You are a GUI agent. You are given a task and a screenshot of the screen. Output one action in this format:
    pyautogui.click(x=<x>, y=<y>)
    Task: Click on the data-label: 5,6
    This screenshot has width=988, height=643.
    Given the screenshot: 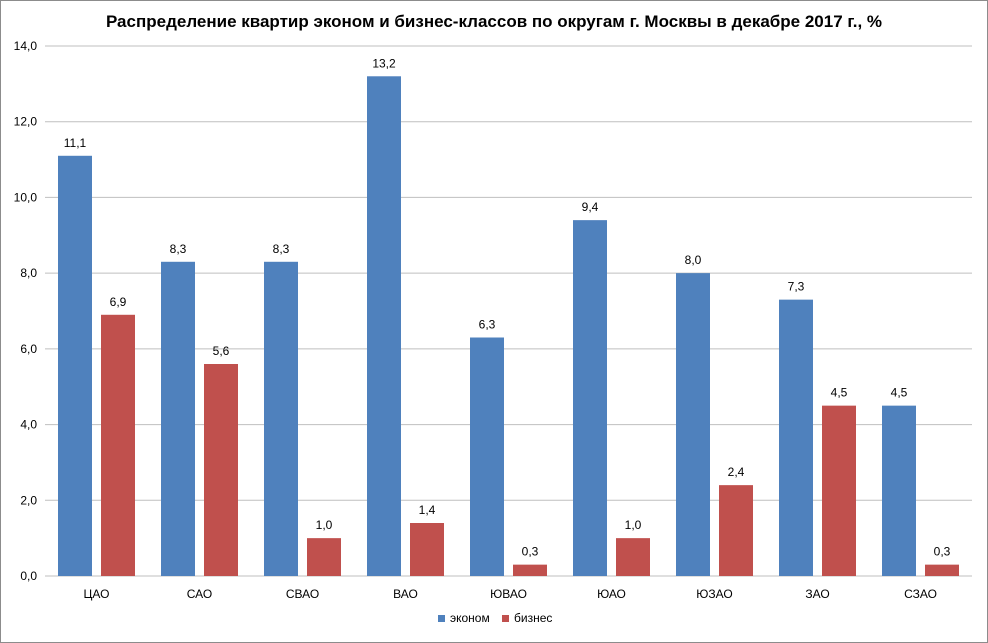 What is the action you would take?
    pyautogui.click(x=221, y=351)
    